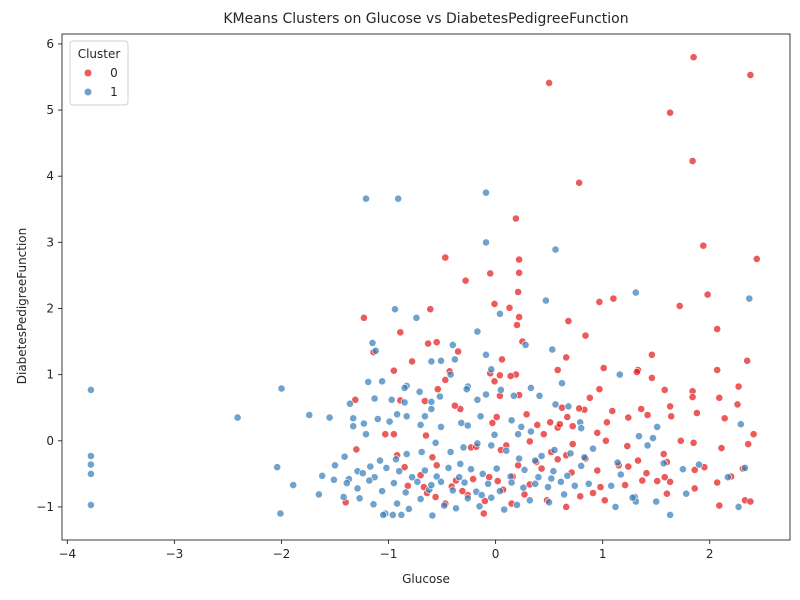  What do you see at coordinates (114, 73) in the screenshot?
I see `legend-label-cluster-0: 0` at bounding box center [114, 73].